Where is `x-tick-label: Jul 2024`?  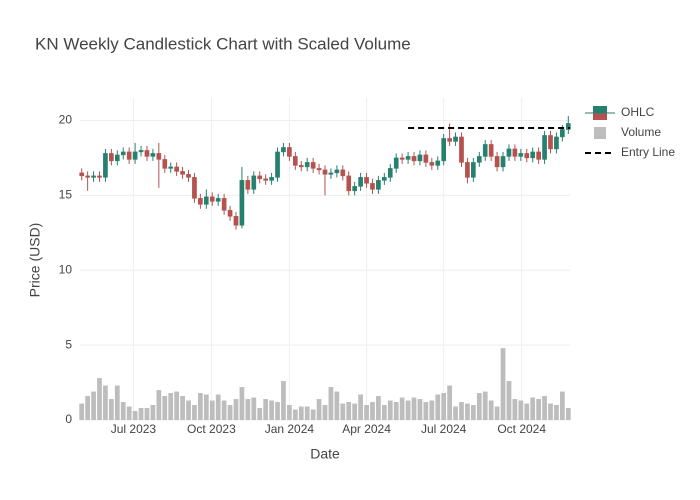
x-tick-label: Jul 2024 is located at coordinates (444, 429).